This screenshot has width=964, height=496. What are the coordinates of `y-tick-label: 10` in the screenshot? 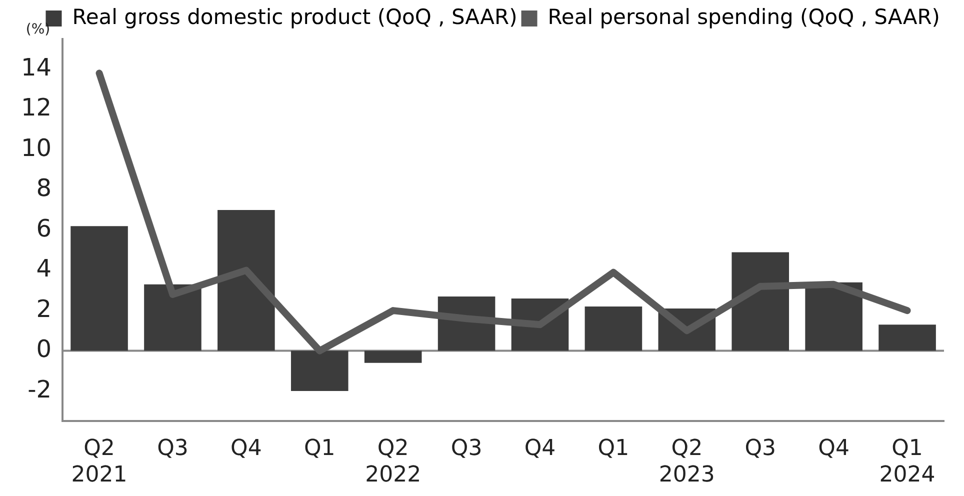 It's located at (36, 148).